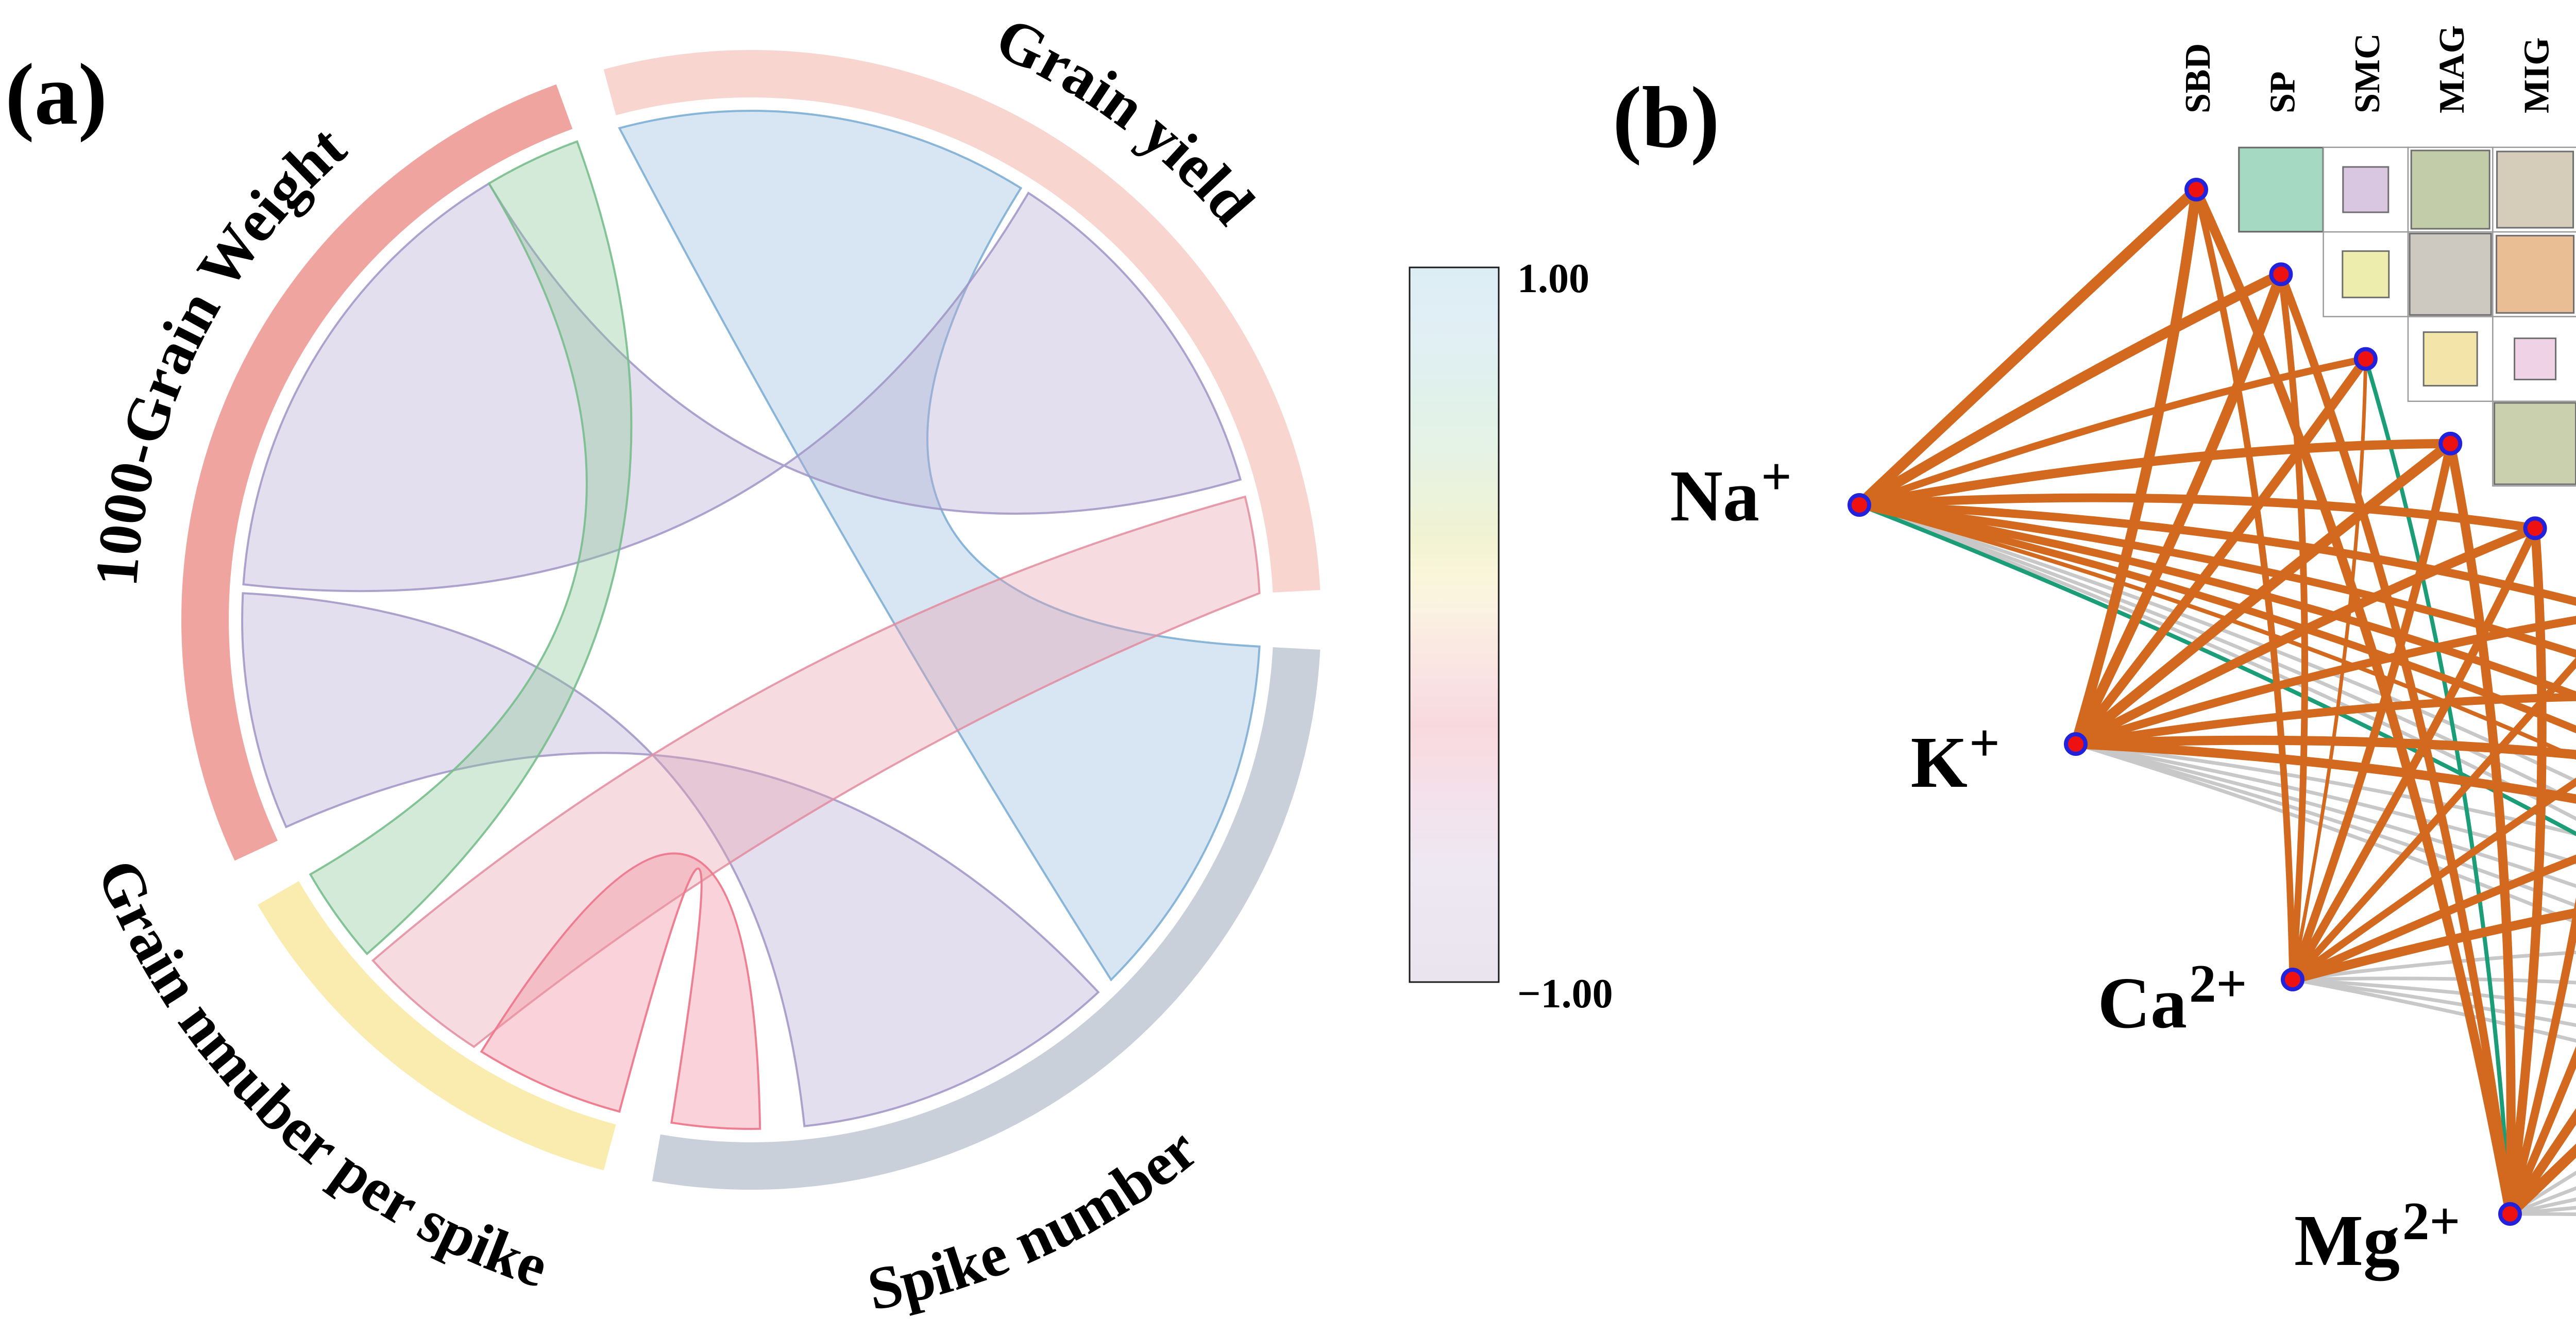 The height and width of the screenshot is (1334, 2576). Describe the element at coordinates (1714, 495) in the screenshot. I see `svg-text: Na` at that location.